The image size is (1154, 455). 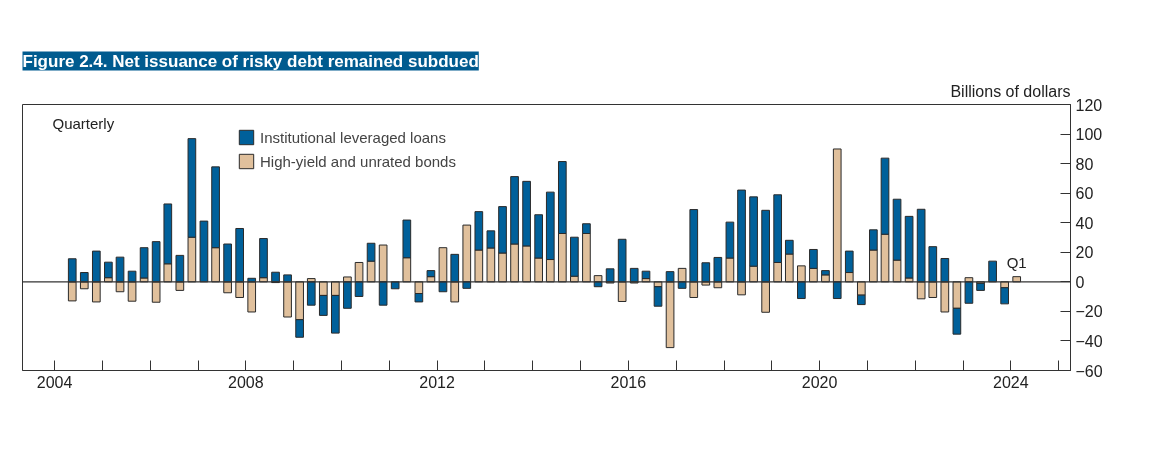 What do you see at coordinates (1010, 91) in the screenshot?
I see `y-axis-title: Billions of dollars` at bounding box center [1010, 91].